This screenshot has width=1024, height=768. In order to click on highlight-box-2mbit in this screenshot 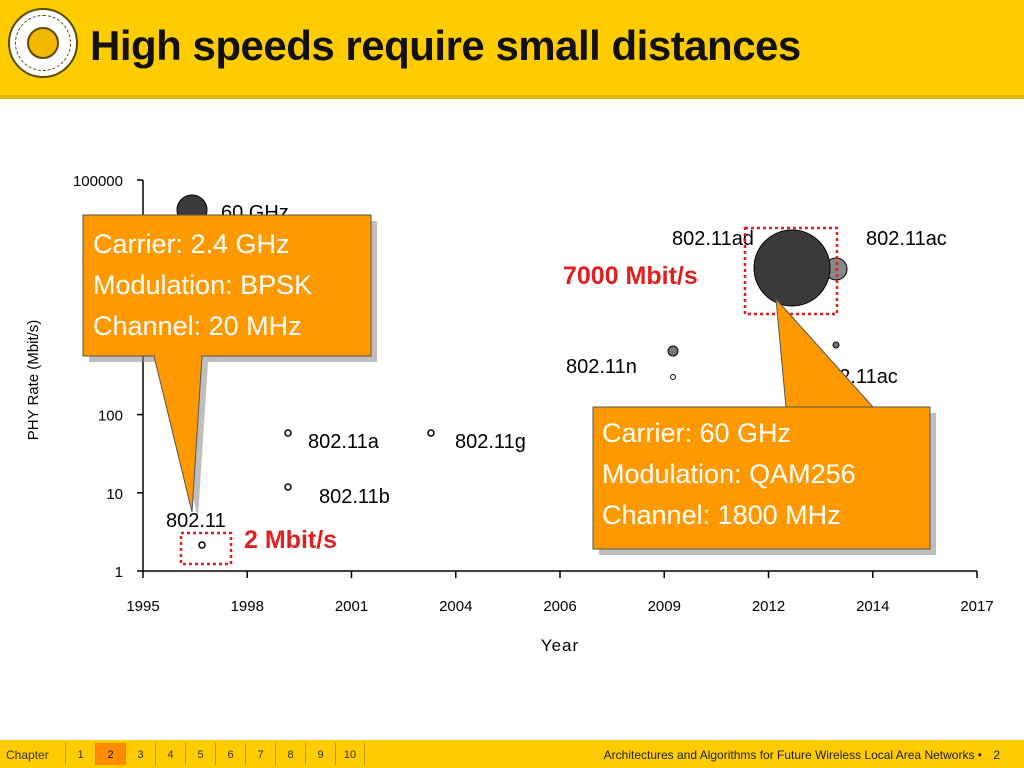, I will do `click(206, 548)`.